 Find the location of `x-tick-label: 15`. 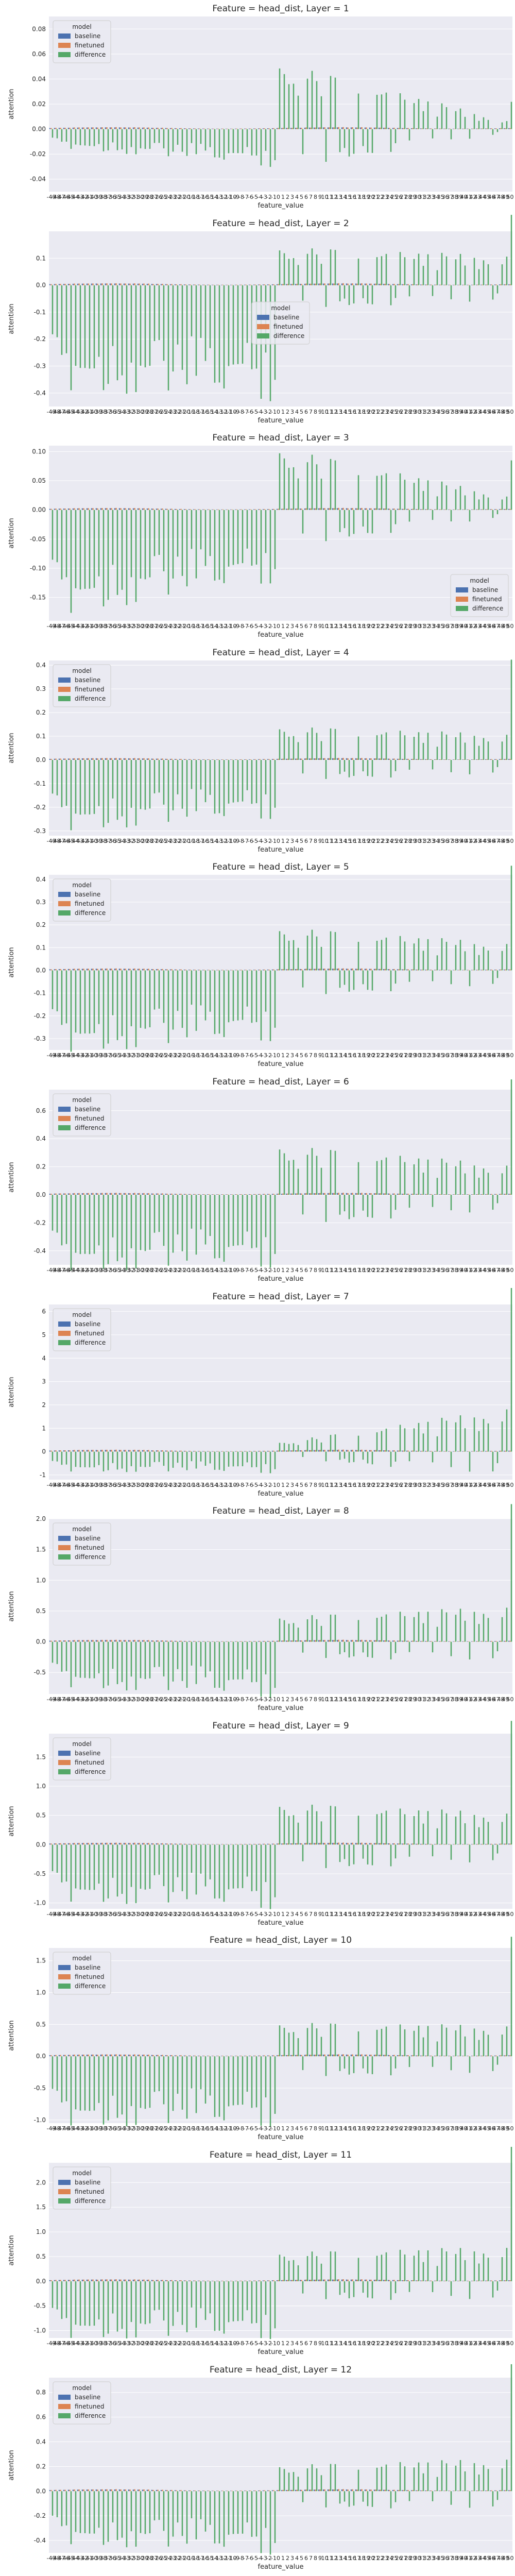

x-tick-label: 15 is located at coordinates (349, 1271).